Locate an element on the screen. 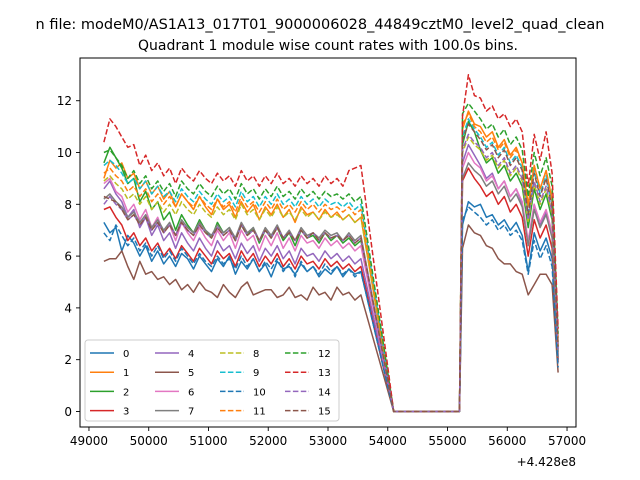 The width and height of the screenshot is (640, 480). x-tick-label: 54000 is located at coordinates (388, 441).